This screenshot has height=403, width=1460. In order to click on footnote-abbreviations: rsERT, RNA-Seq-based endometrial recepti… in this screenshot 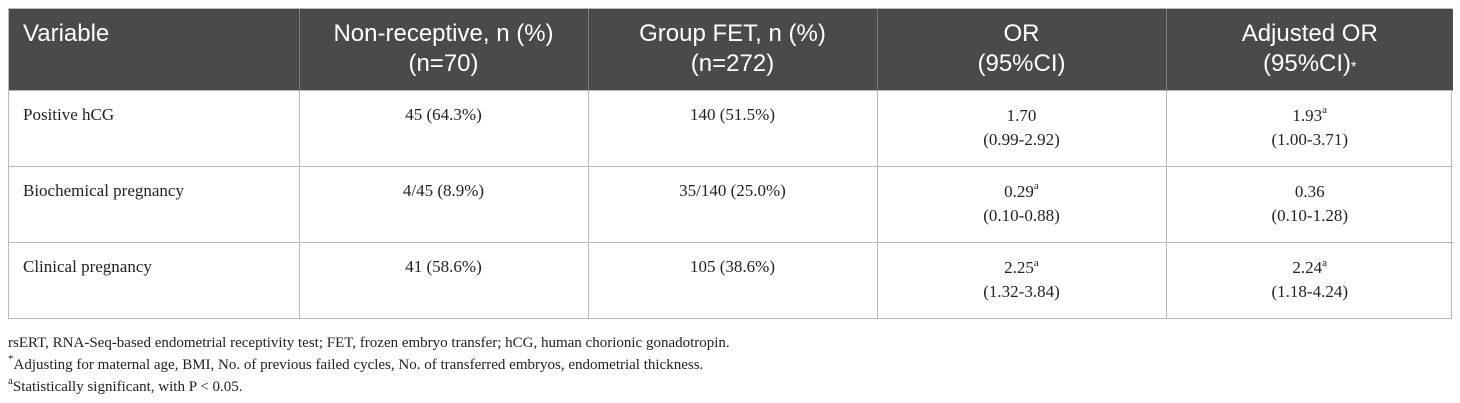, I will do `click(369, 343)`.